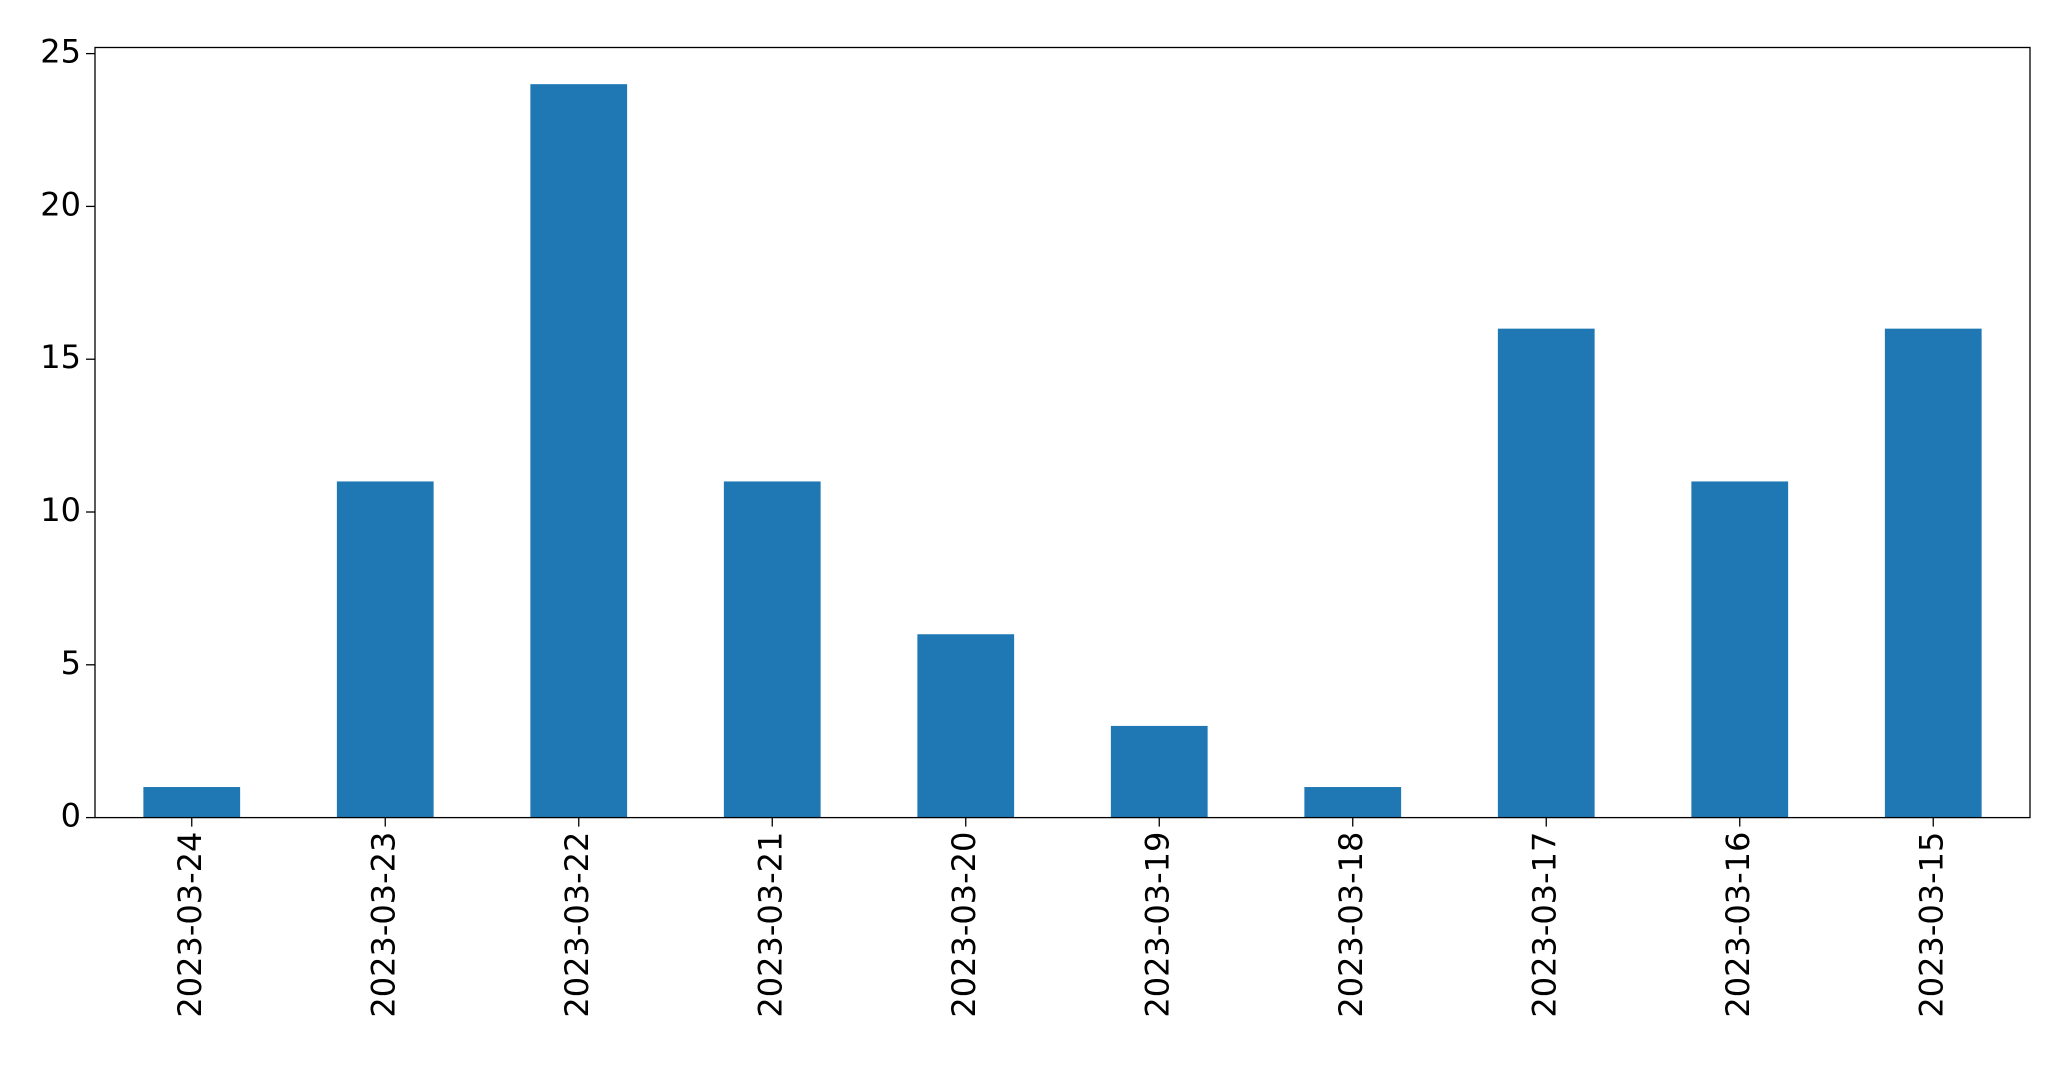 This screenshot has height=1069, width=2071. Describe the element at coordinates (60, 357) in the screenshot. I see `y-tick-label: 15` at that location.